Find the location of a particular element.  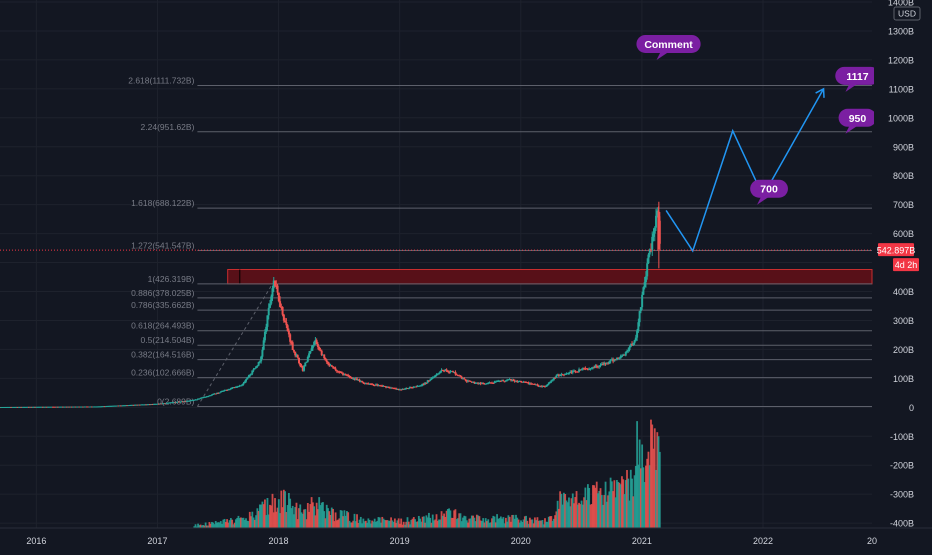

arrow-head is located at coordinates (820, 92).